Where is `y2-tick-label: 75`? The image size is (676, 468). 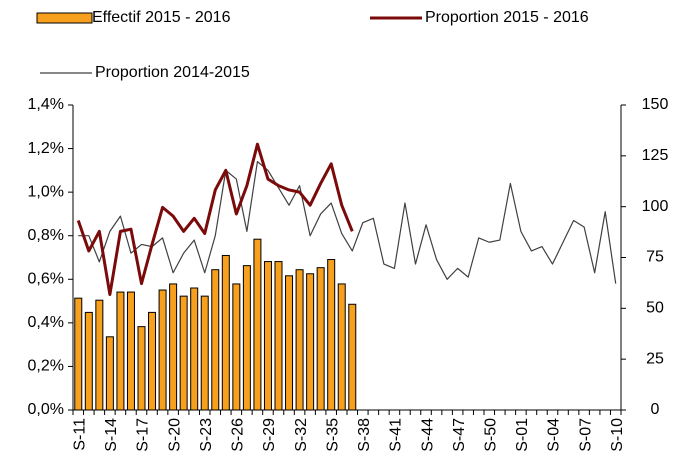
y2-tick-label: 75 is located at coordinates (655, 257).